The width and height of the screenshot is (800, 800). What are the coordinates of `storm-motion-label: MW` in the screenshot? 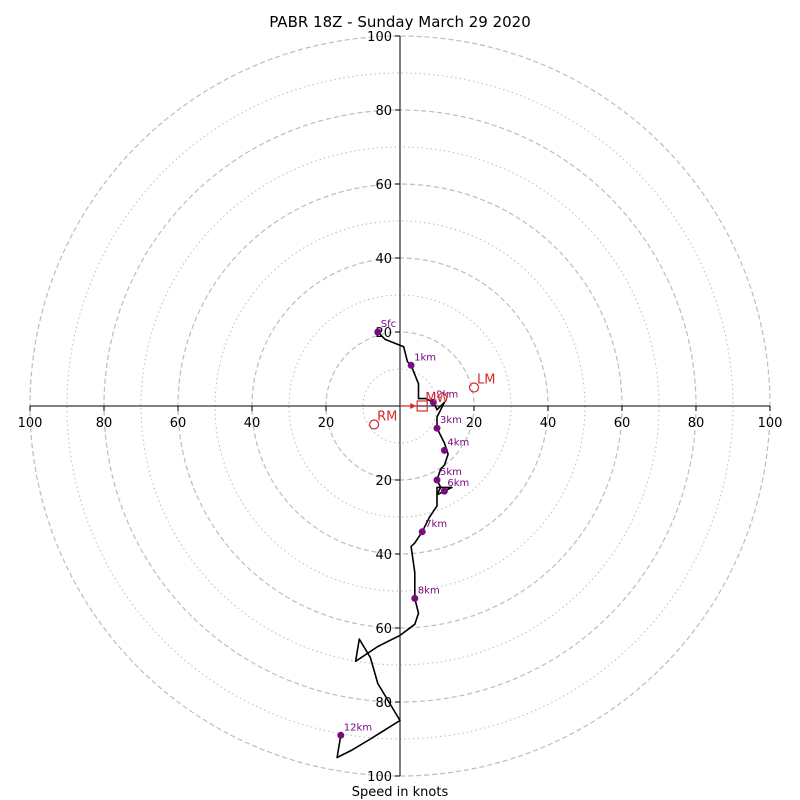 It's located at (437, 398).